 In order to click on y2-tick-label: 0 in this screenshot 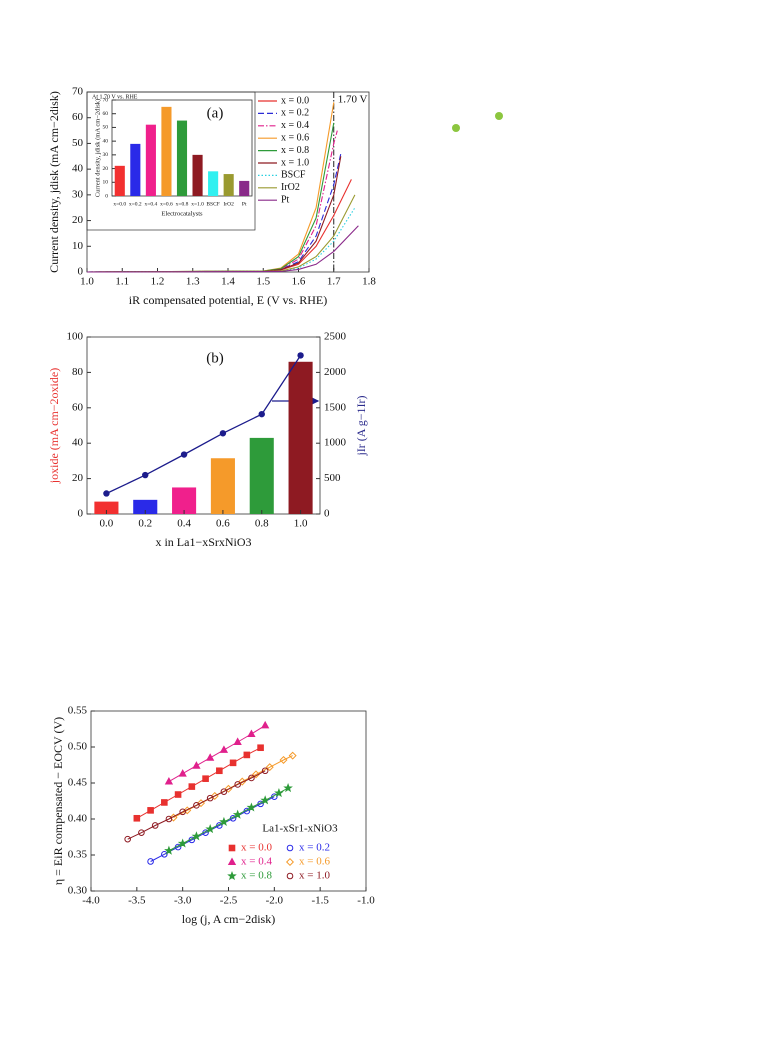, I will do `click(327, 514)`.